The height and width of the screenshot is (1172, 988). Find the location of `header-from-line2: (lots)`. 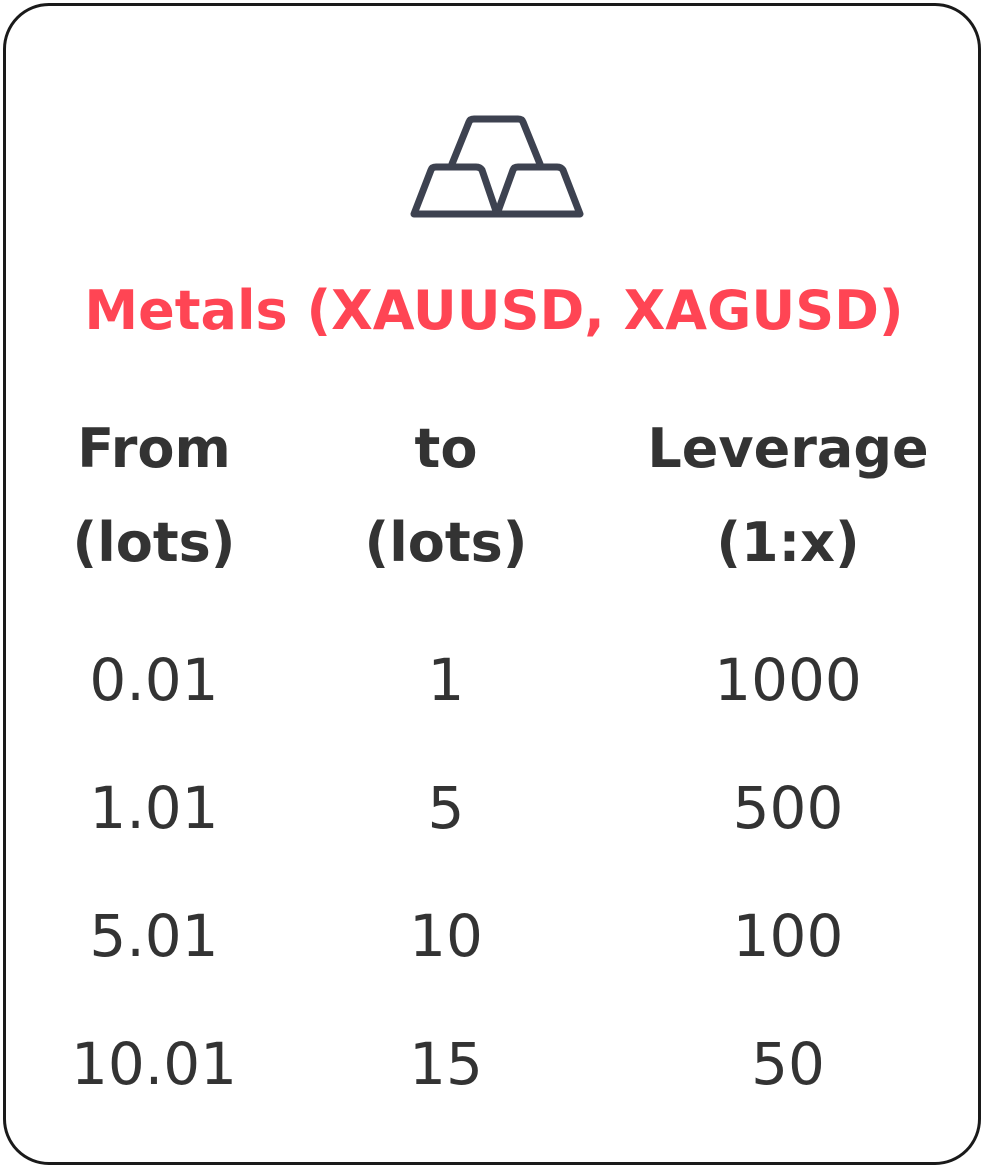

header-from-line2: (lots) is located at coordinates (154, 542).